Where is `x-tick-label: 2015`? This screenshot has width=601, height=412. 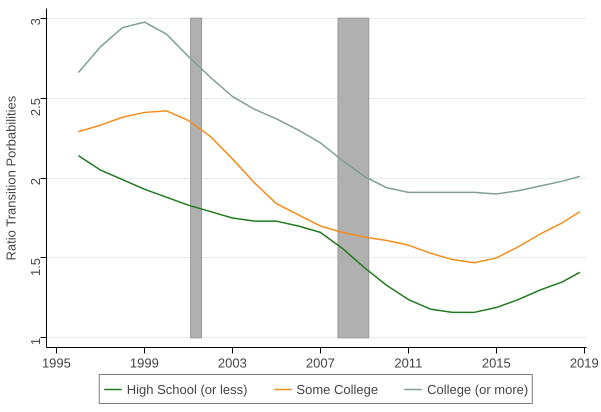 x-tick-label: 2015 is located at coordinates (496, 363).